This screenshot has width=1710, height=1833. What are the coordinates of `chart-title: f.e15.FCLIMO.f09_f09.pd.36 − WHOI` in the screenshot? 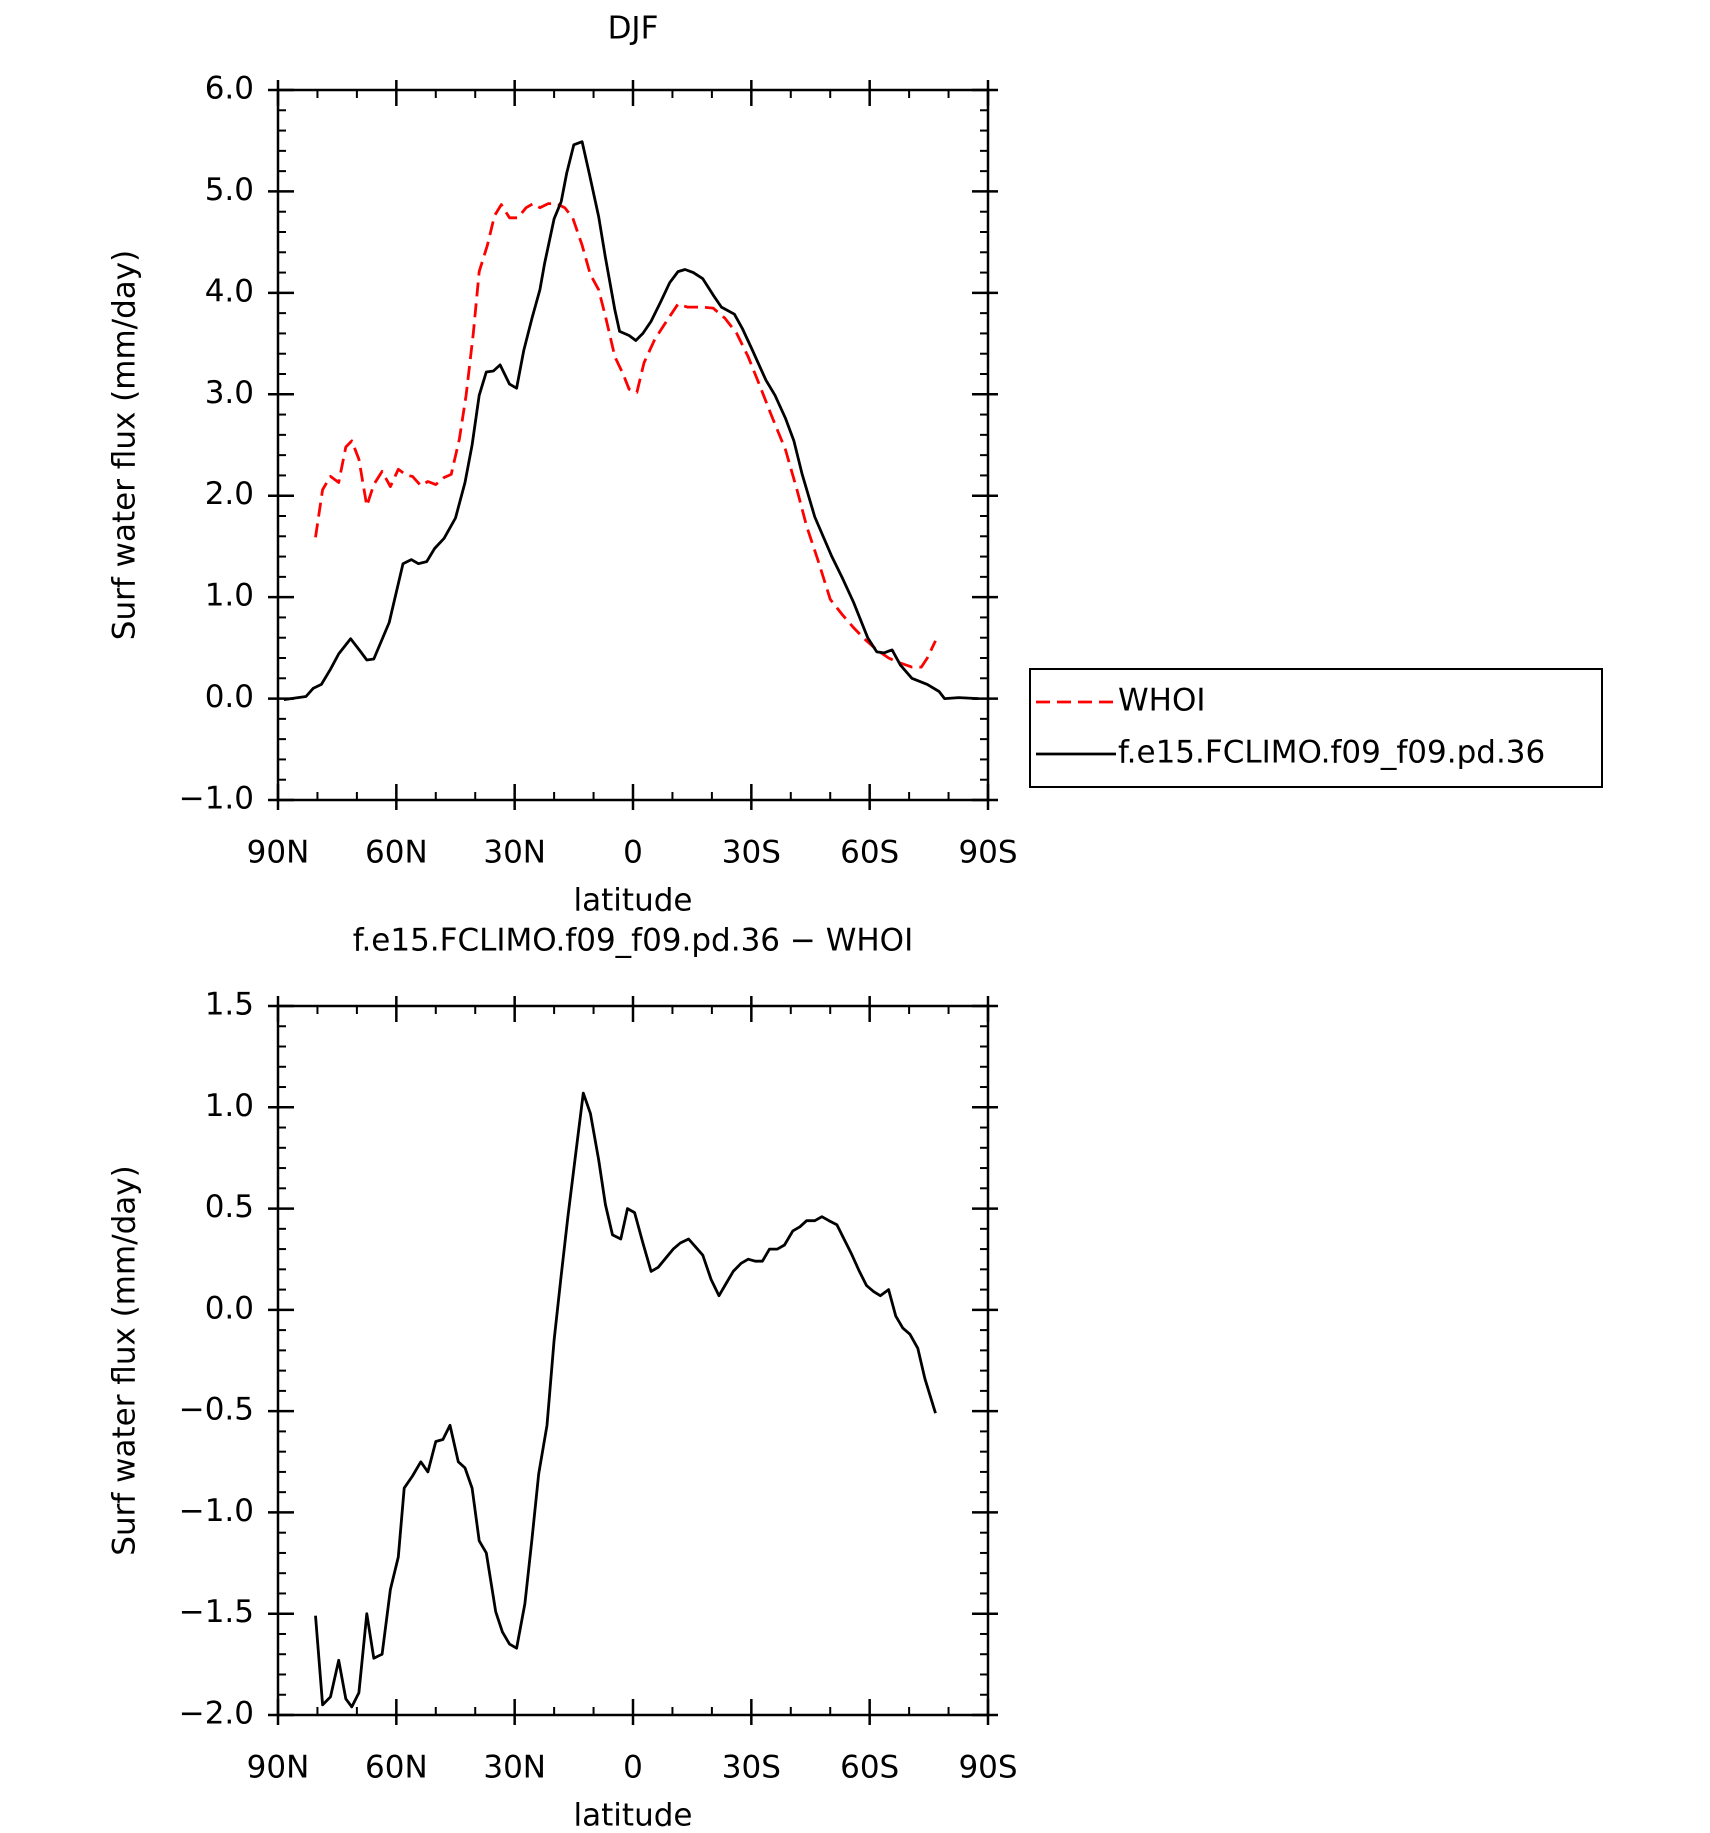 It's located at (633, 941).